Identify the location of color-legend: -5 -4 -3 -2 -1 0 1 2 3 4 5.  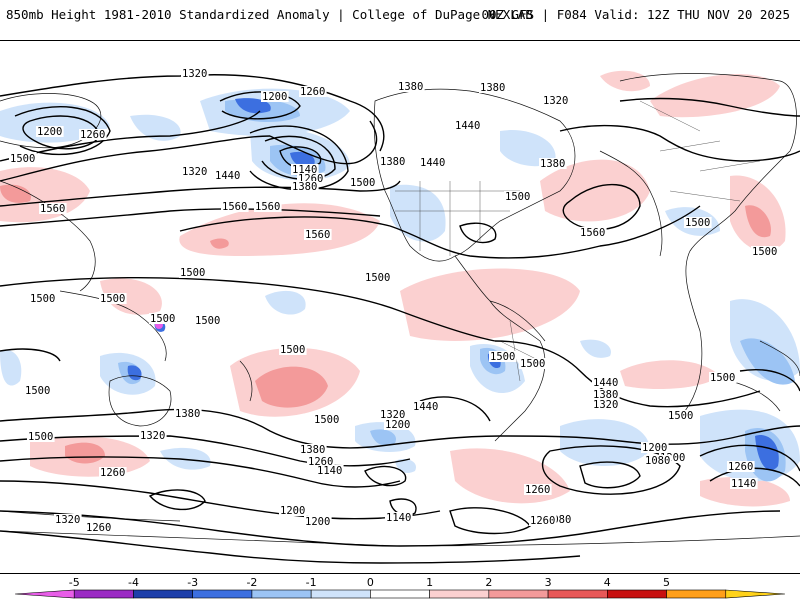
(400, 586).